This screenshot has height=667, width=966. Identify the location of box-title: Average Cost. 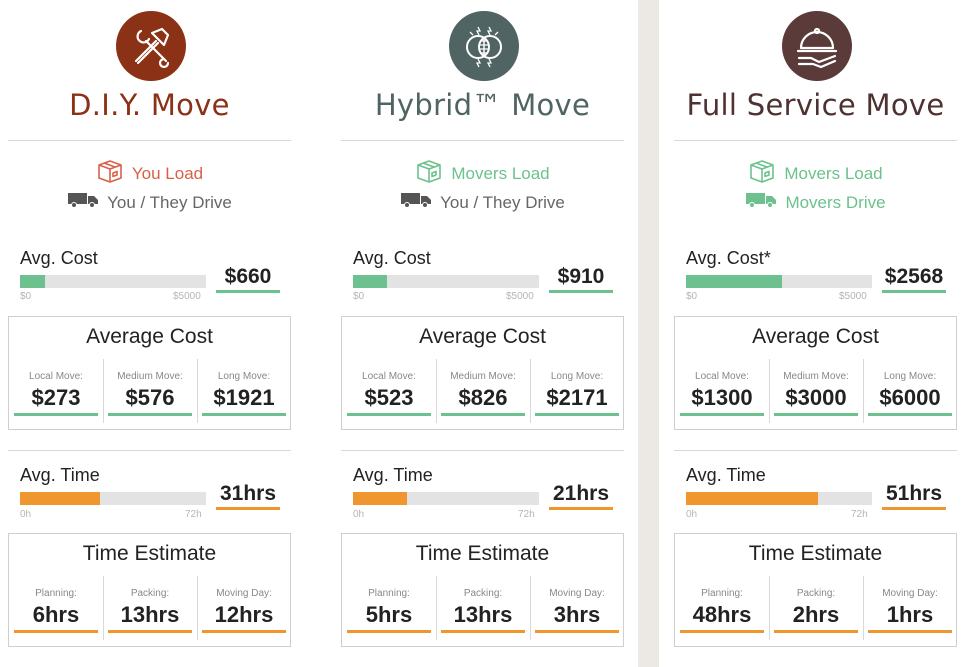
(149, 336).